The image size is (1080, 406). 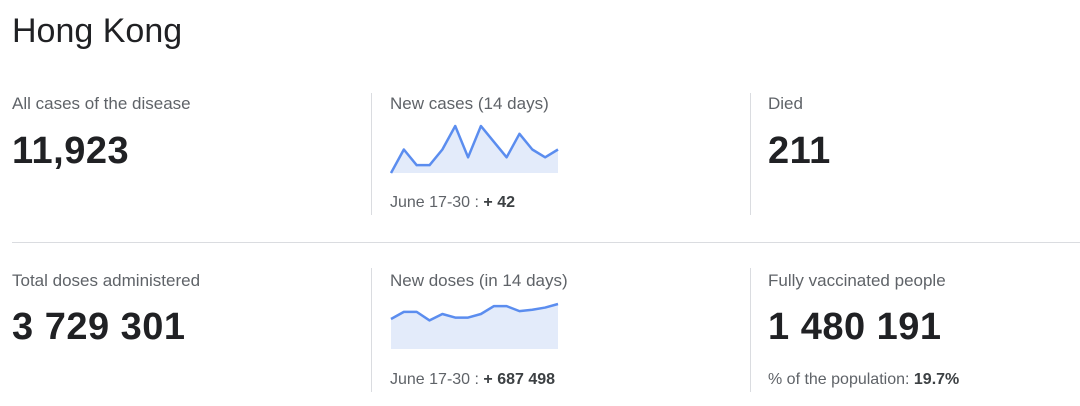 I want to click on stat-footer: June 17-30 : + 687 498, so click(x=472, y=380).